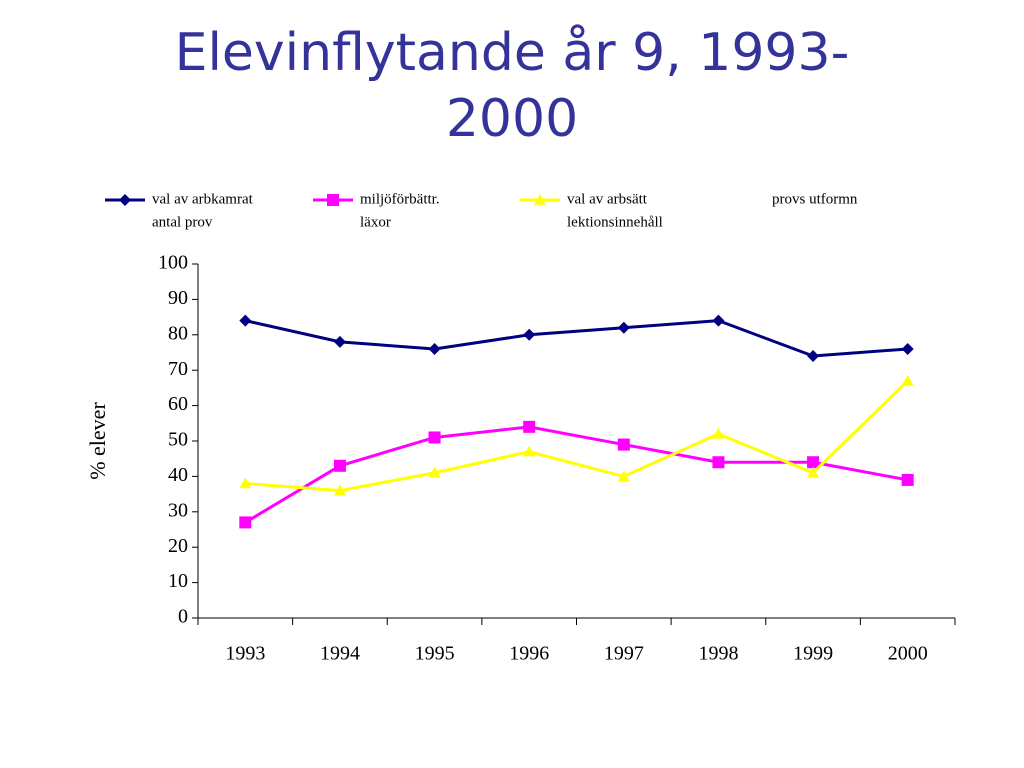 The image size is (1024, 768). Describe the element at coordinates (340, 654) in the screenshot. I see `x-tick-label: 1994` at that location.